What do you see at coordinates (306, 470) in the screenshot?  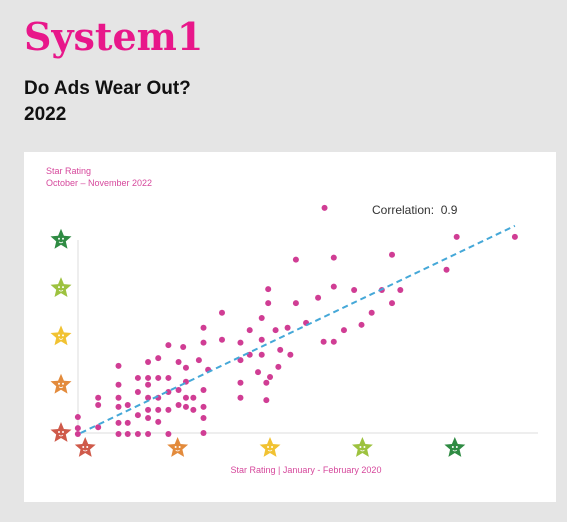 I see `x-axis-label: Star Rating | January - February 2020` at bounding box center [306, 470].